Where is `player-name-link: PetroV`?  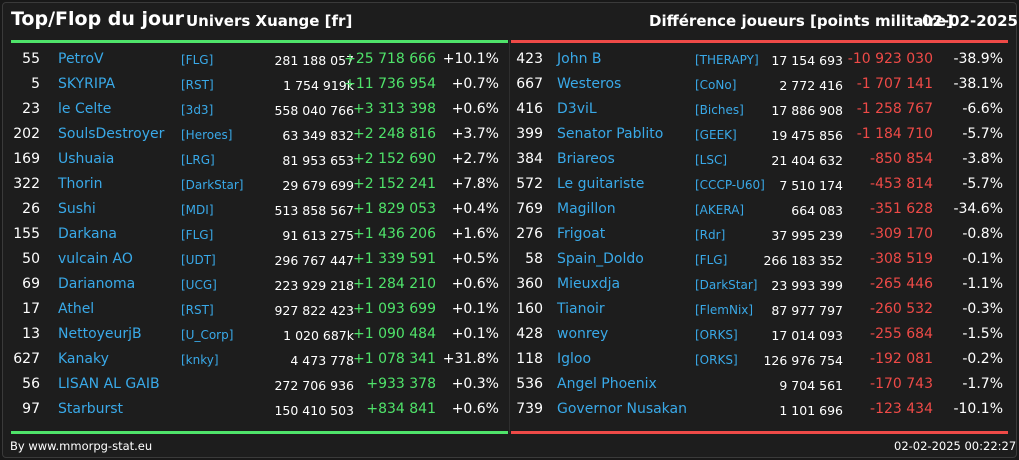
player-name-link: PetroV is located at coordinates (81, 59).